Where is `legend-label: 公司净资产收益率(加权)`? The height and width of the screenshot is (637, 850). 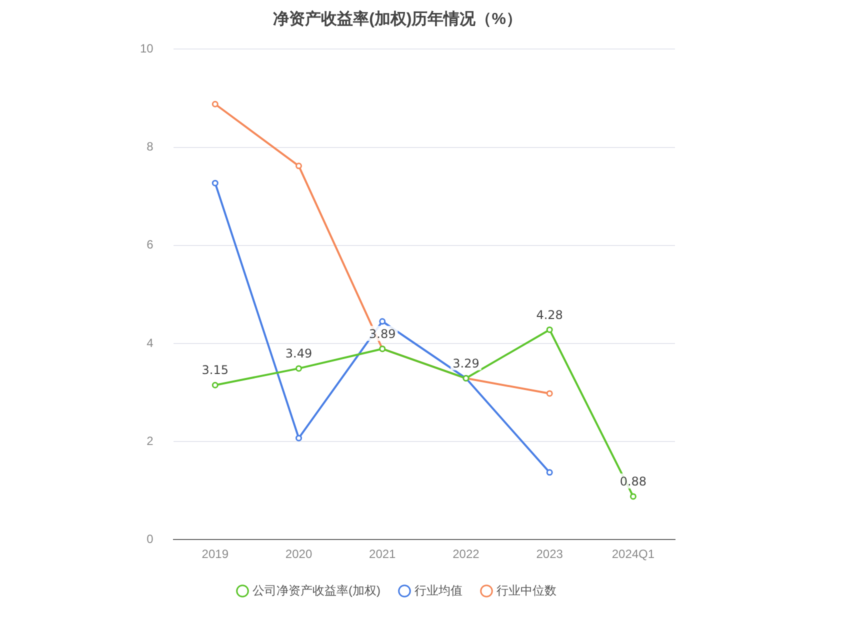 legend-label: 公司净资产收益率(加权) is located at coordinates (316, 590).